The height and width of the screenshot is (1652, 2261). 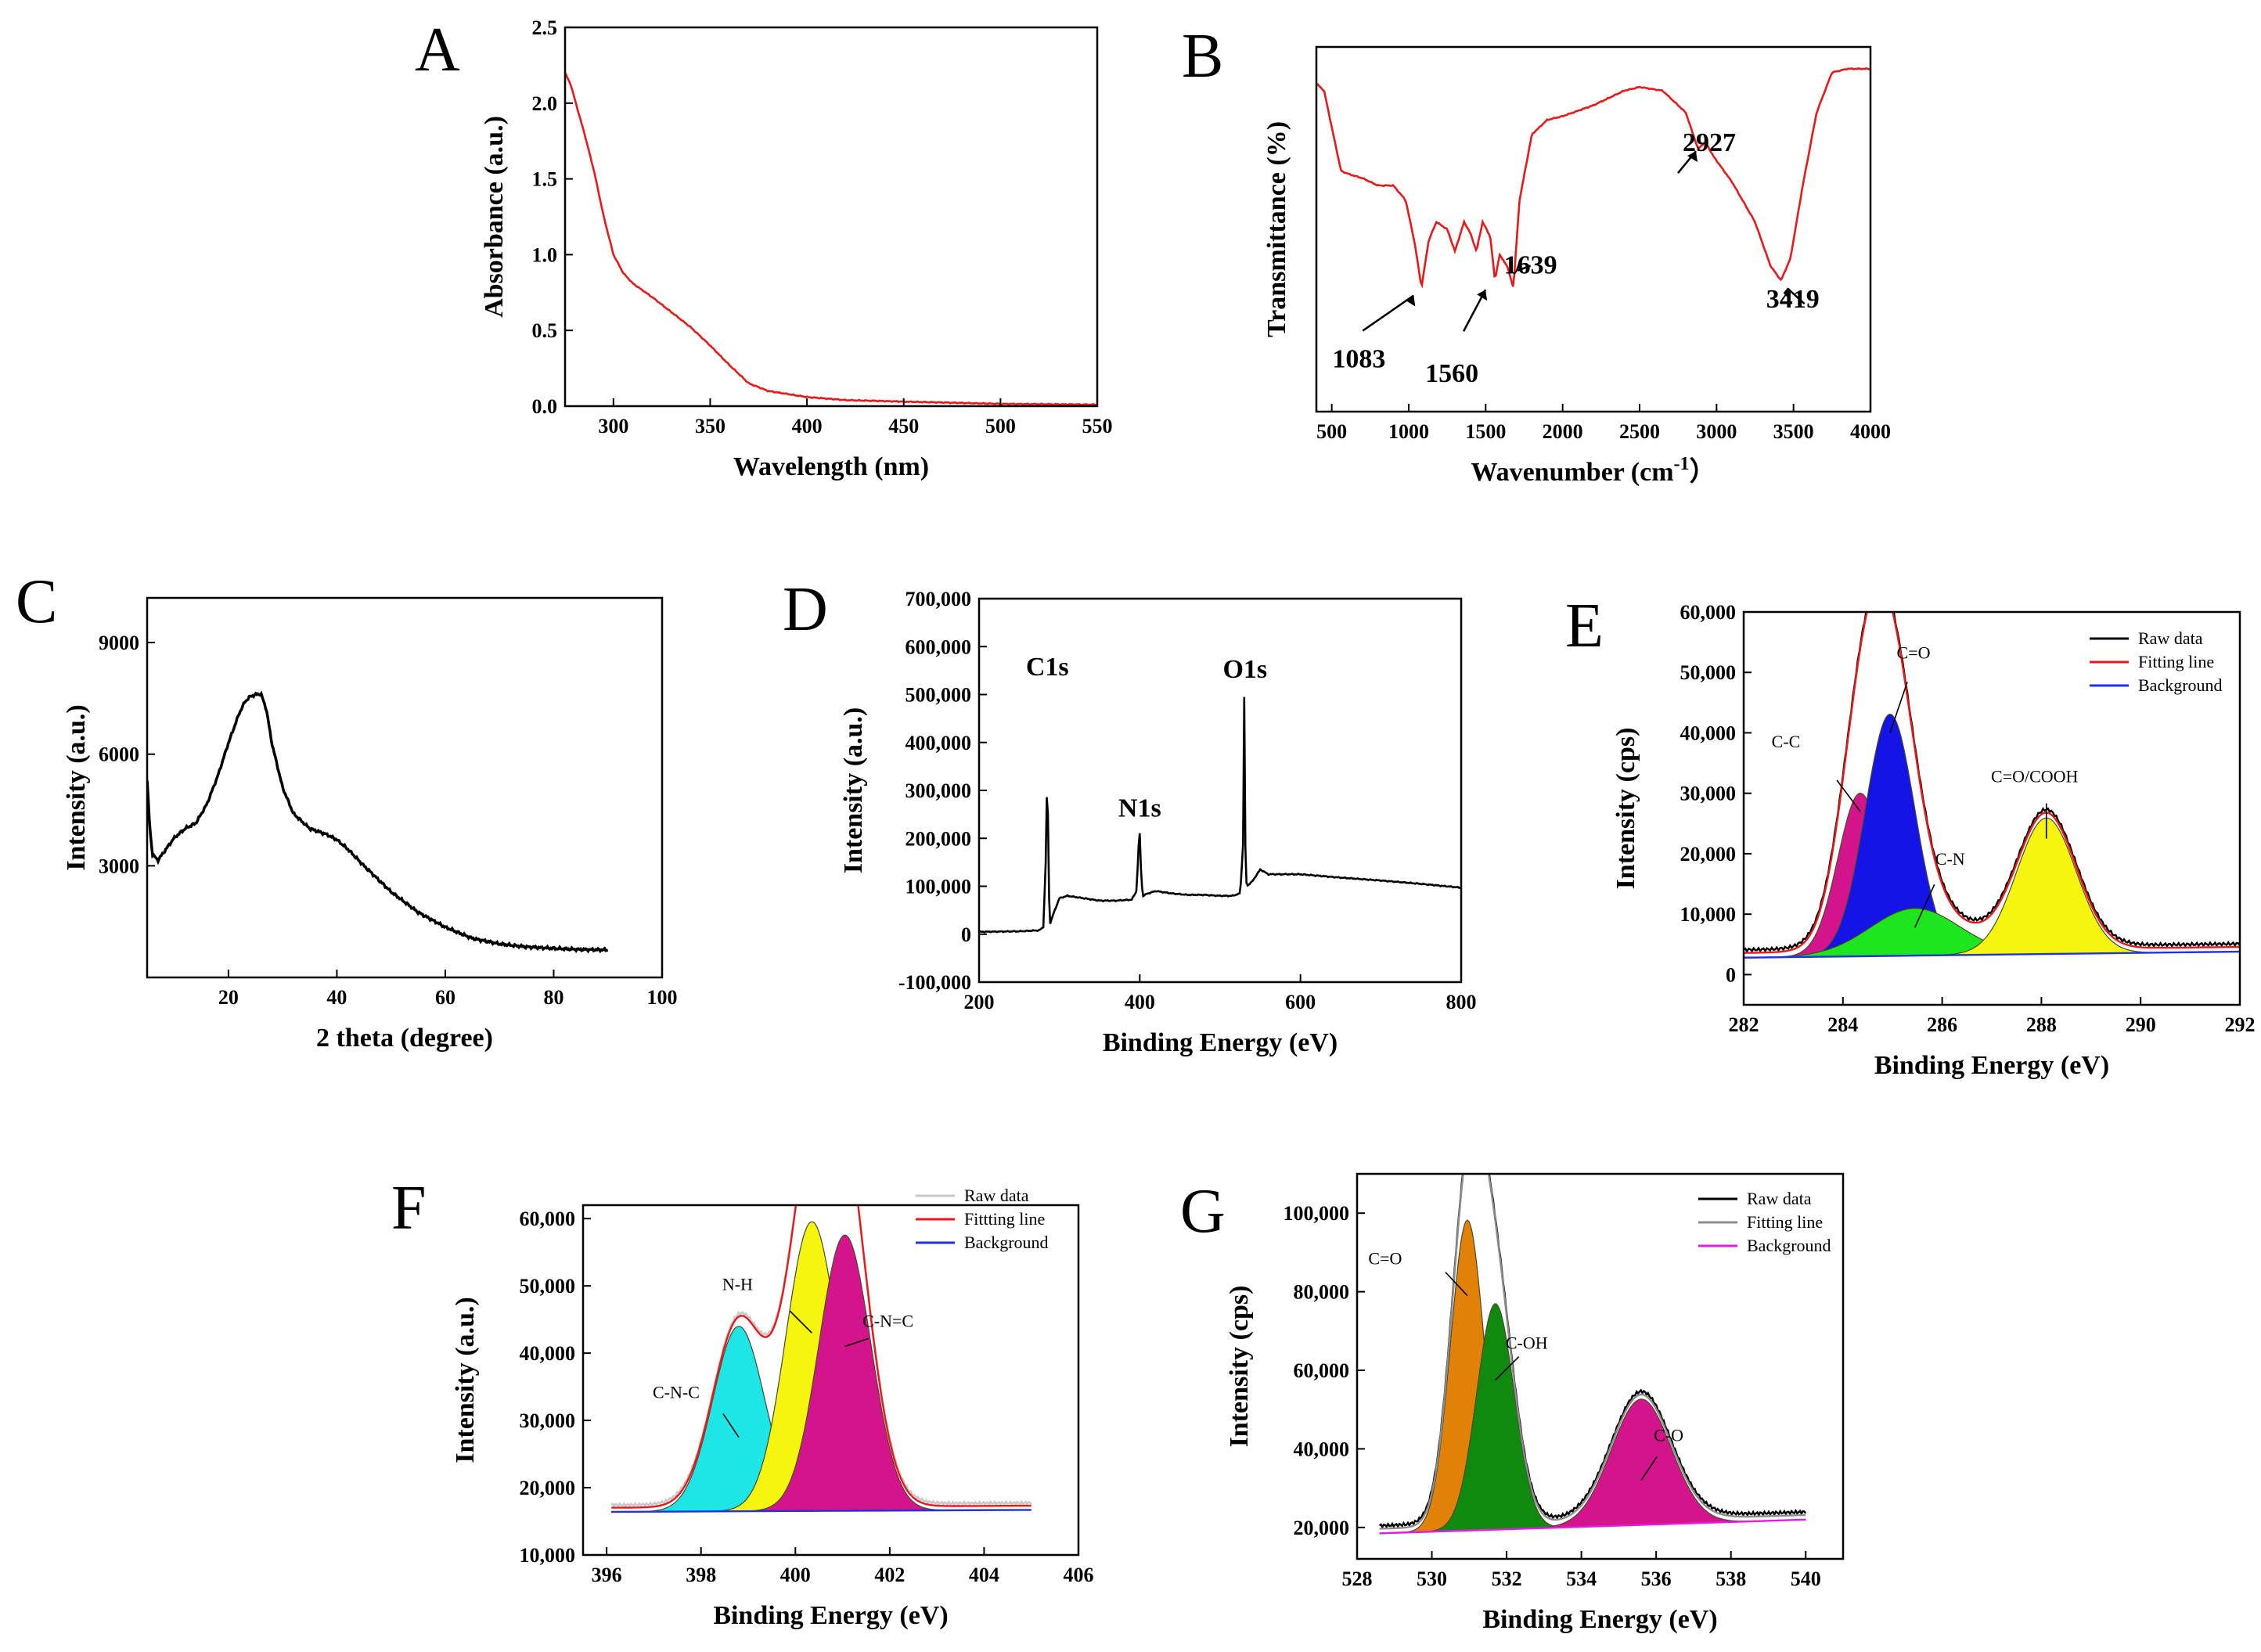 What do you see at coordinates (1682, 464) in the screenshot?
I see `x-axis-label-sup-B: -1` at bounding box center [1682, 464].